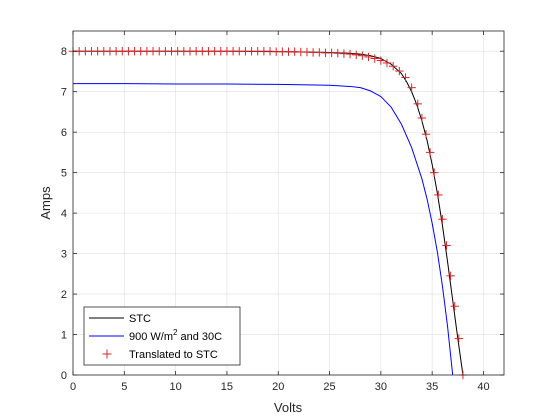 The height and width of the screenshot is (420, 560). What do you see at coordinates (381, 387) in the screenshot?
I see `x-tick-label: 30` at bounding box center [381, 387].